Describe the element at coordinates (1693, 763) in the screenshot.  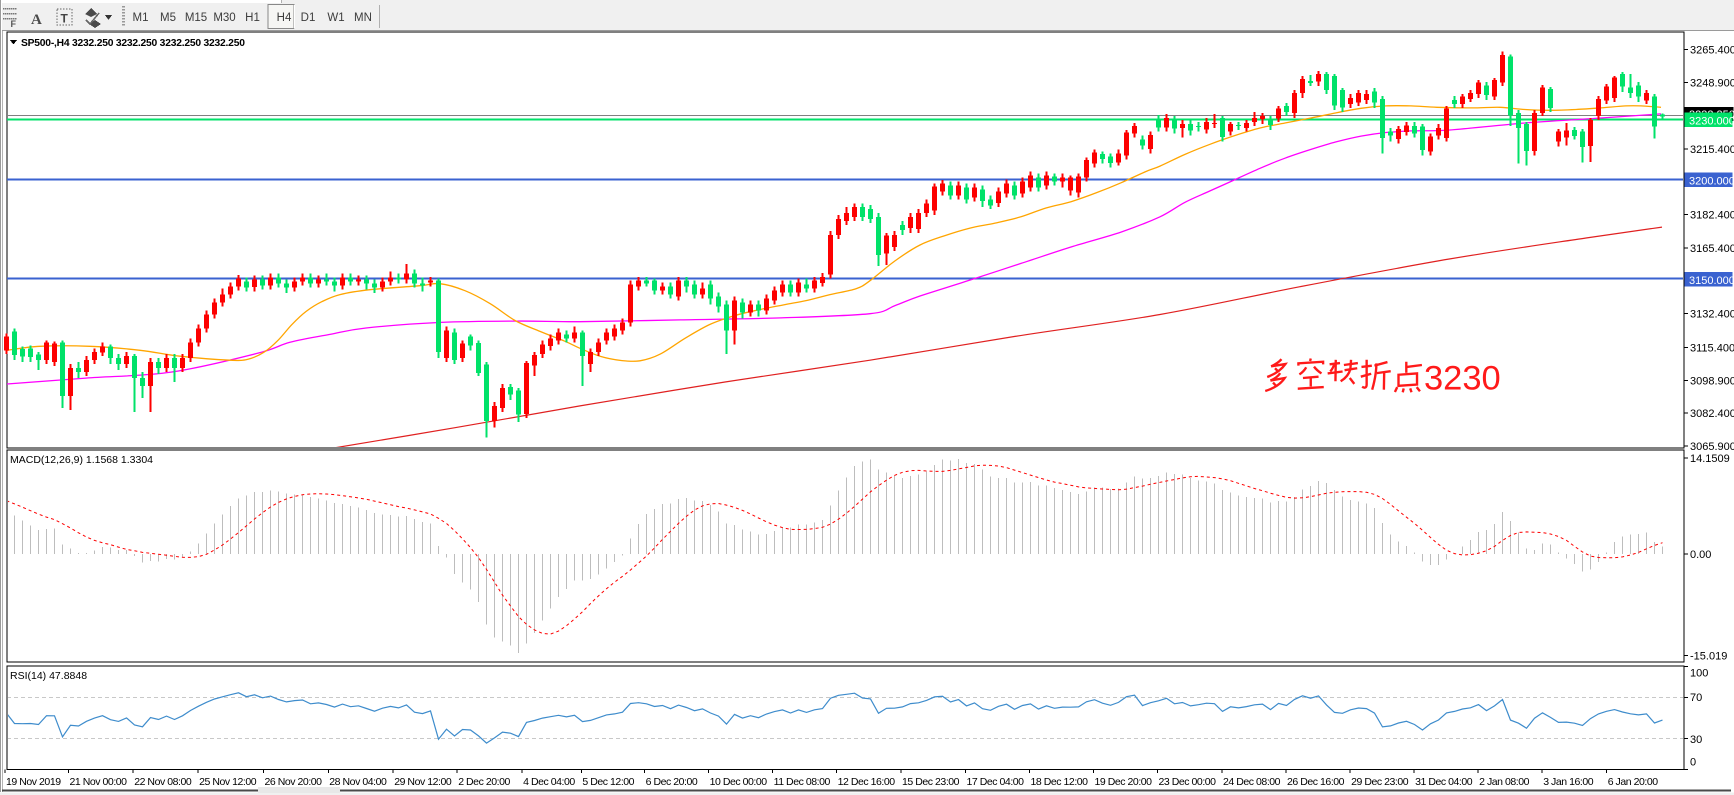
I see `svg-text: 0` at that location.